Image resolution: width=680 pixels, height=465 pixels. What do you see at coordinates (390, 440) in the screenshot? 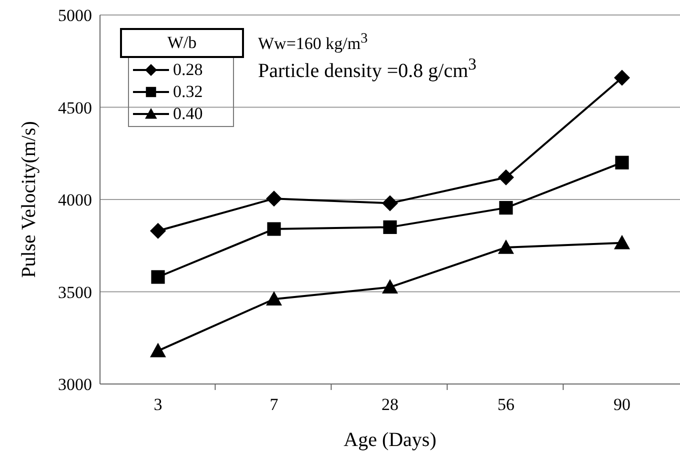
I see `x-axis-title: Age (Days)` at bounding box center [390, 440].